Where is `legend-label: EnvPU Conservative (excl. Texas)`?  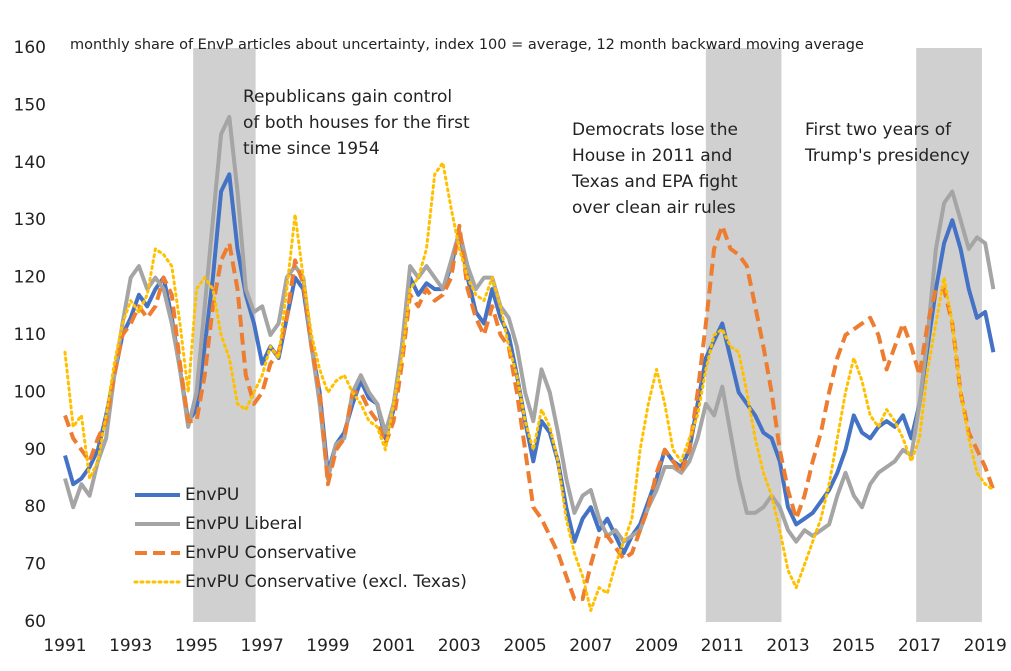 legend-label: EnvPU Conservative (excl. Texas) is located at coordinates (326, 582).